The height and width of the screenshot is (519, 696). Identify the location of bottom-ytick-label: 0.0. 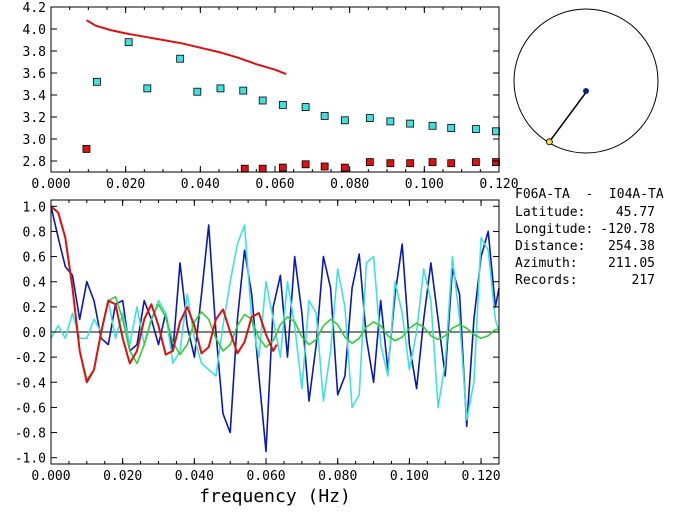
(34, 333).